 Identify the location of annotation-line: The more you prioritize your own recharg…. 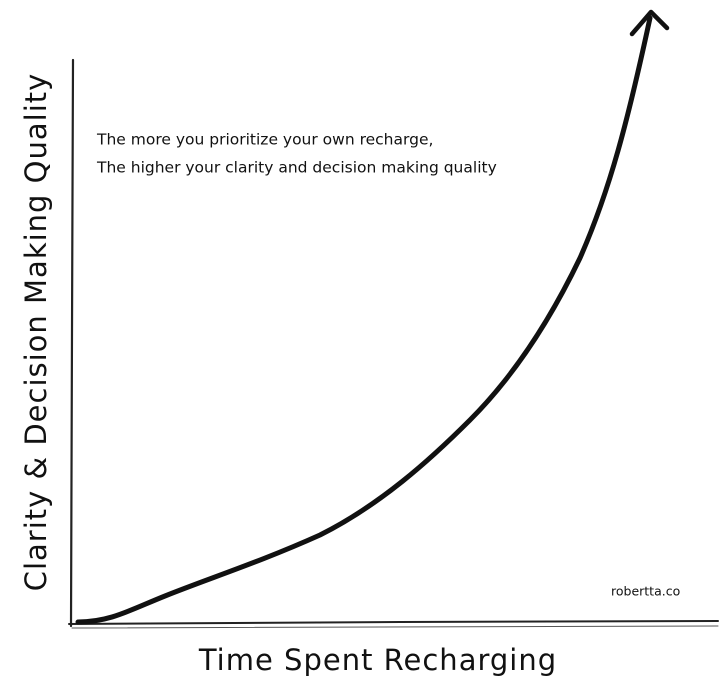
(264, 140).